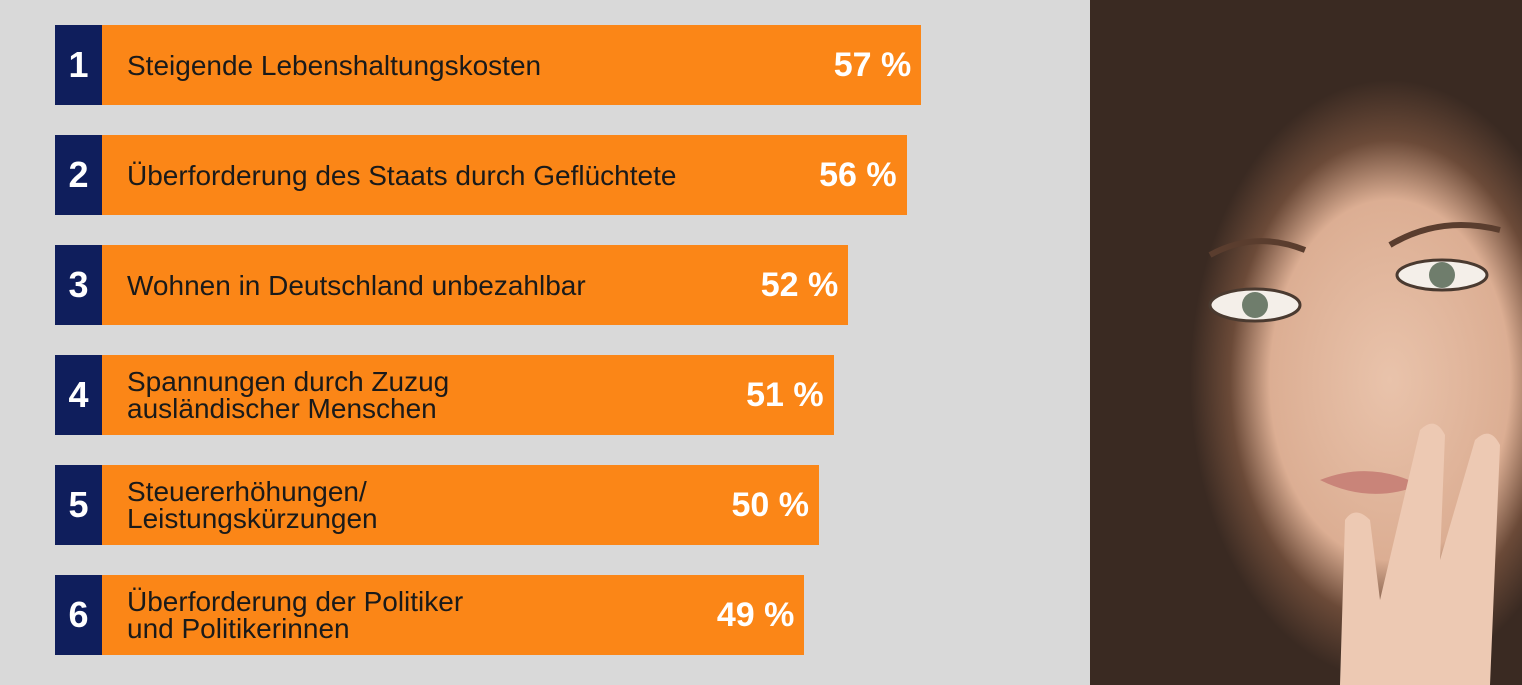 This screenshot has height=685, width=1522. I want to click on value-label: 49 %, so click(755, 614).